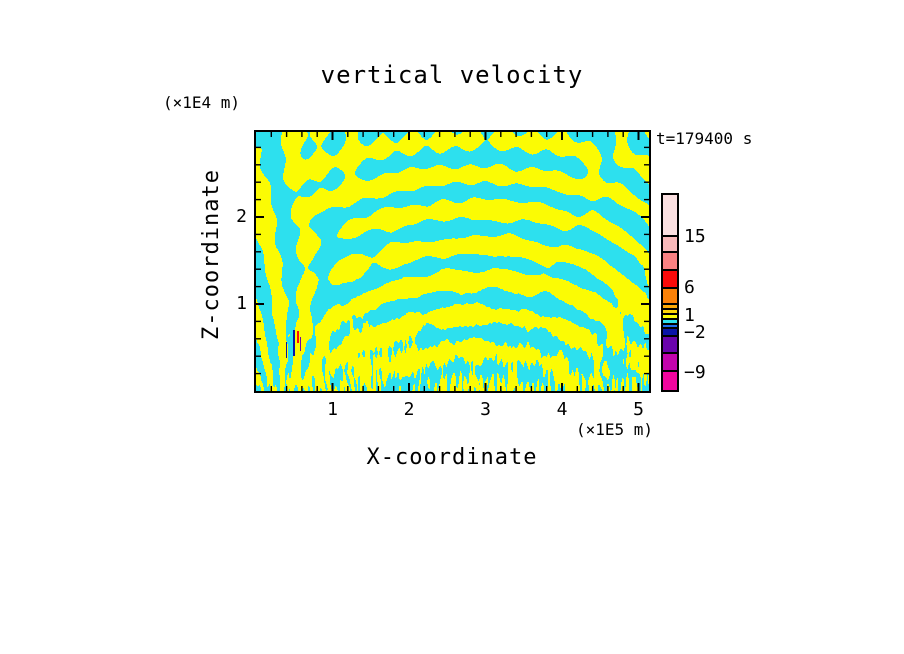  I want to click on x-tick-label: 1, so click(332, 409).